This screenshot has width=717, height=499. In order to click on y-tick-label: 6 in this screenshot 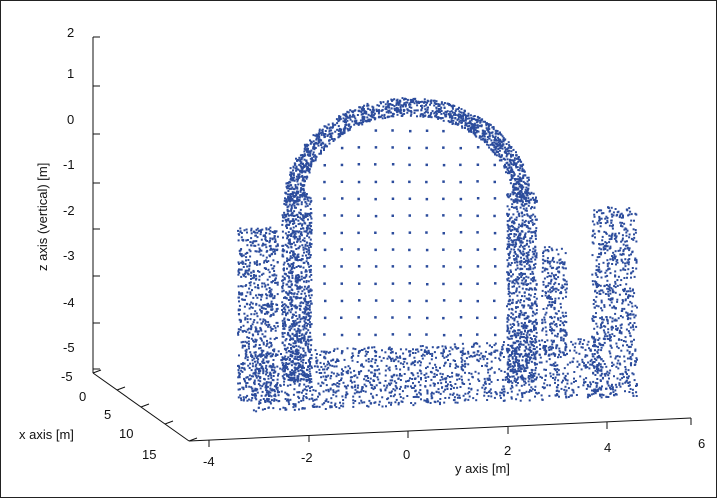, I will do `click(701, 443)`.